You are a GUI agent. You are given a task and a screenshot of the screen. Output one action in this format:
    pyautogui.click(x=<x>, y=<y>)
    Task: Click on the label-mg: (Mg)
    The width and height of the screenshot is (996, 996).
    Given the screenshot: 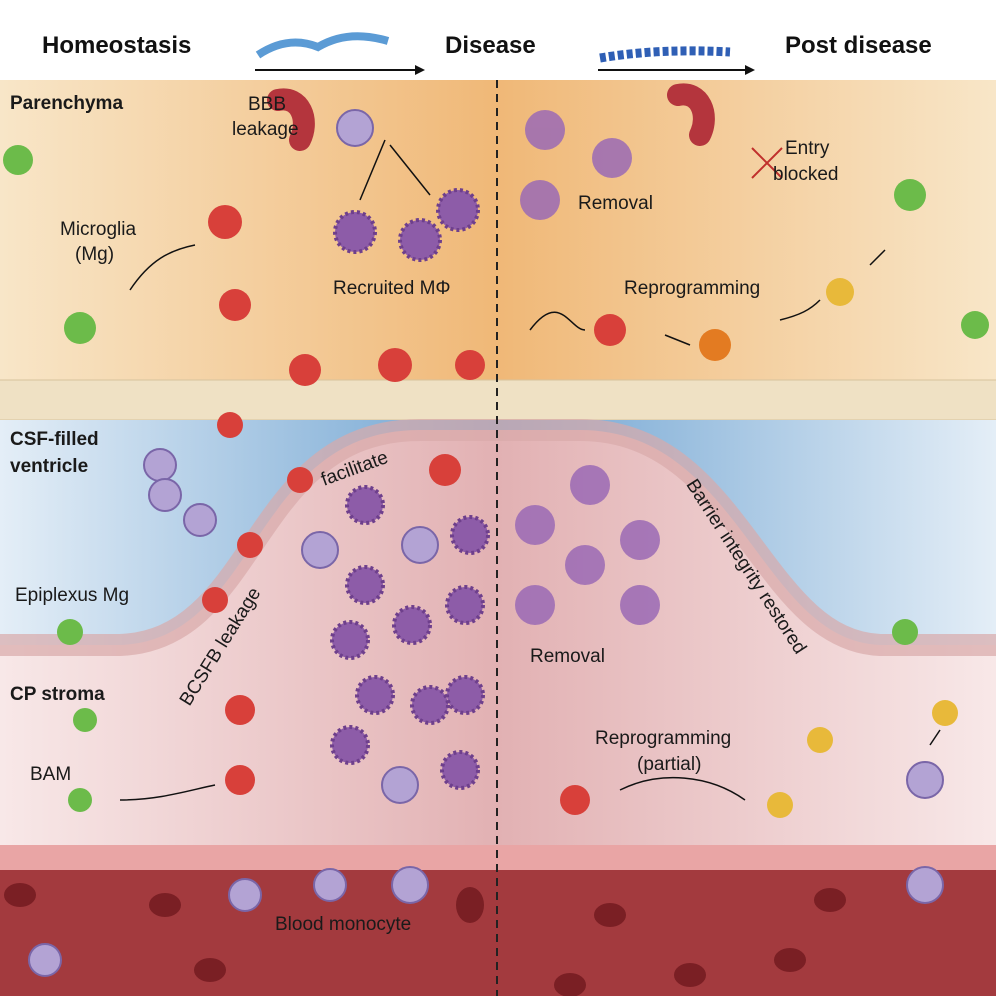 What is the action you would take?
    pyautogui.click(x=95, y=254)
    